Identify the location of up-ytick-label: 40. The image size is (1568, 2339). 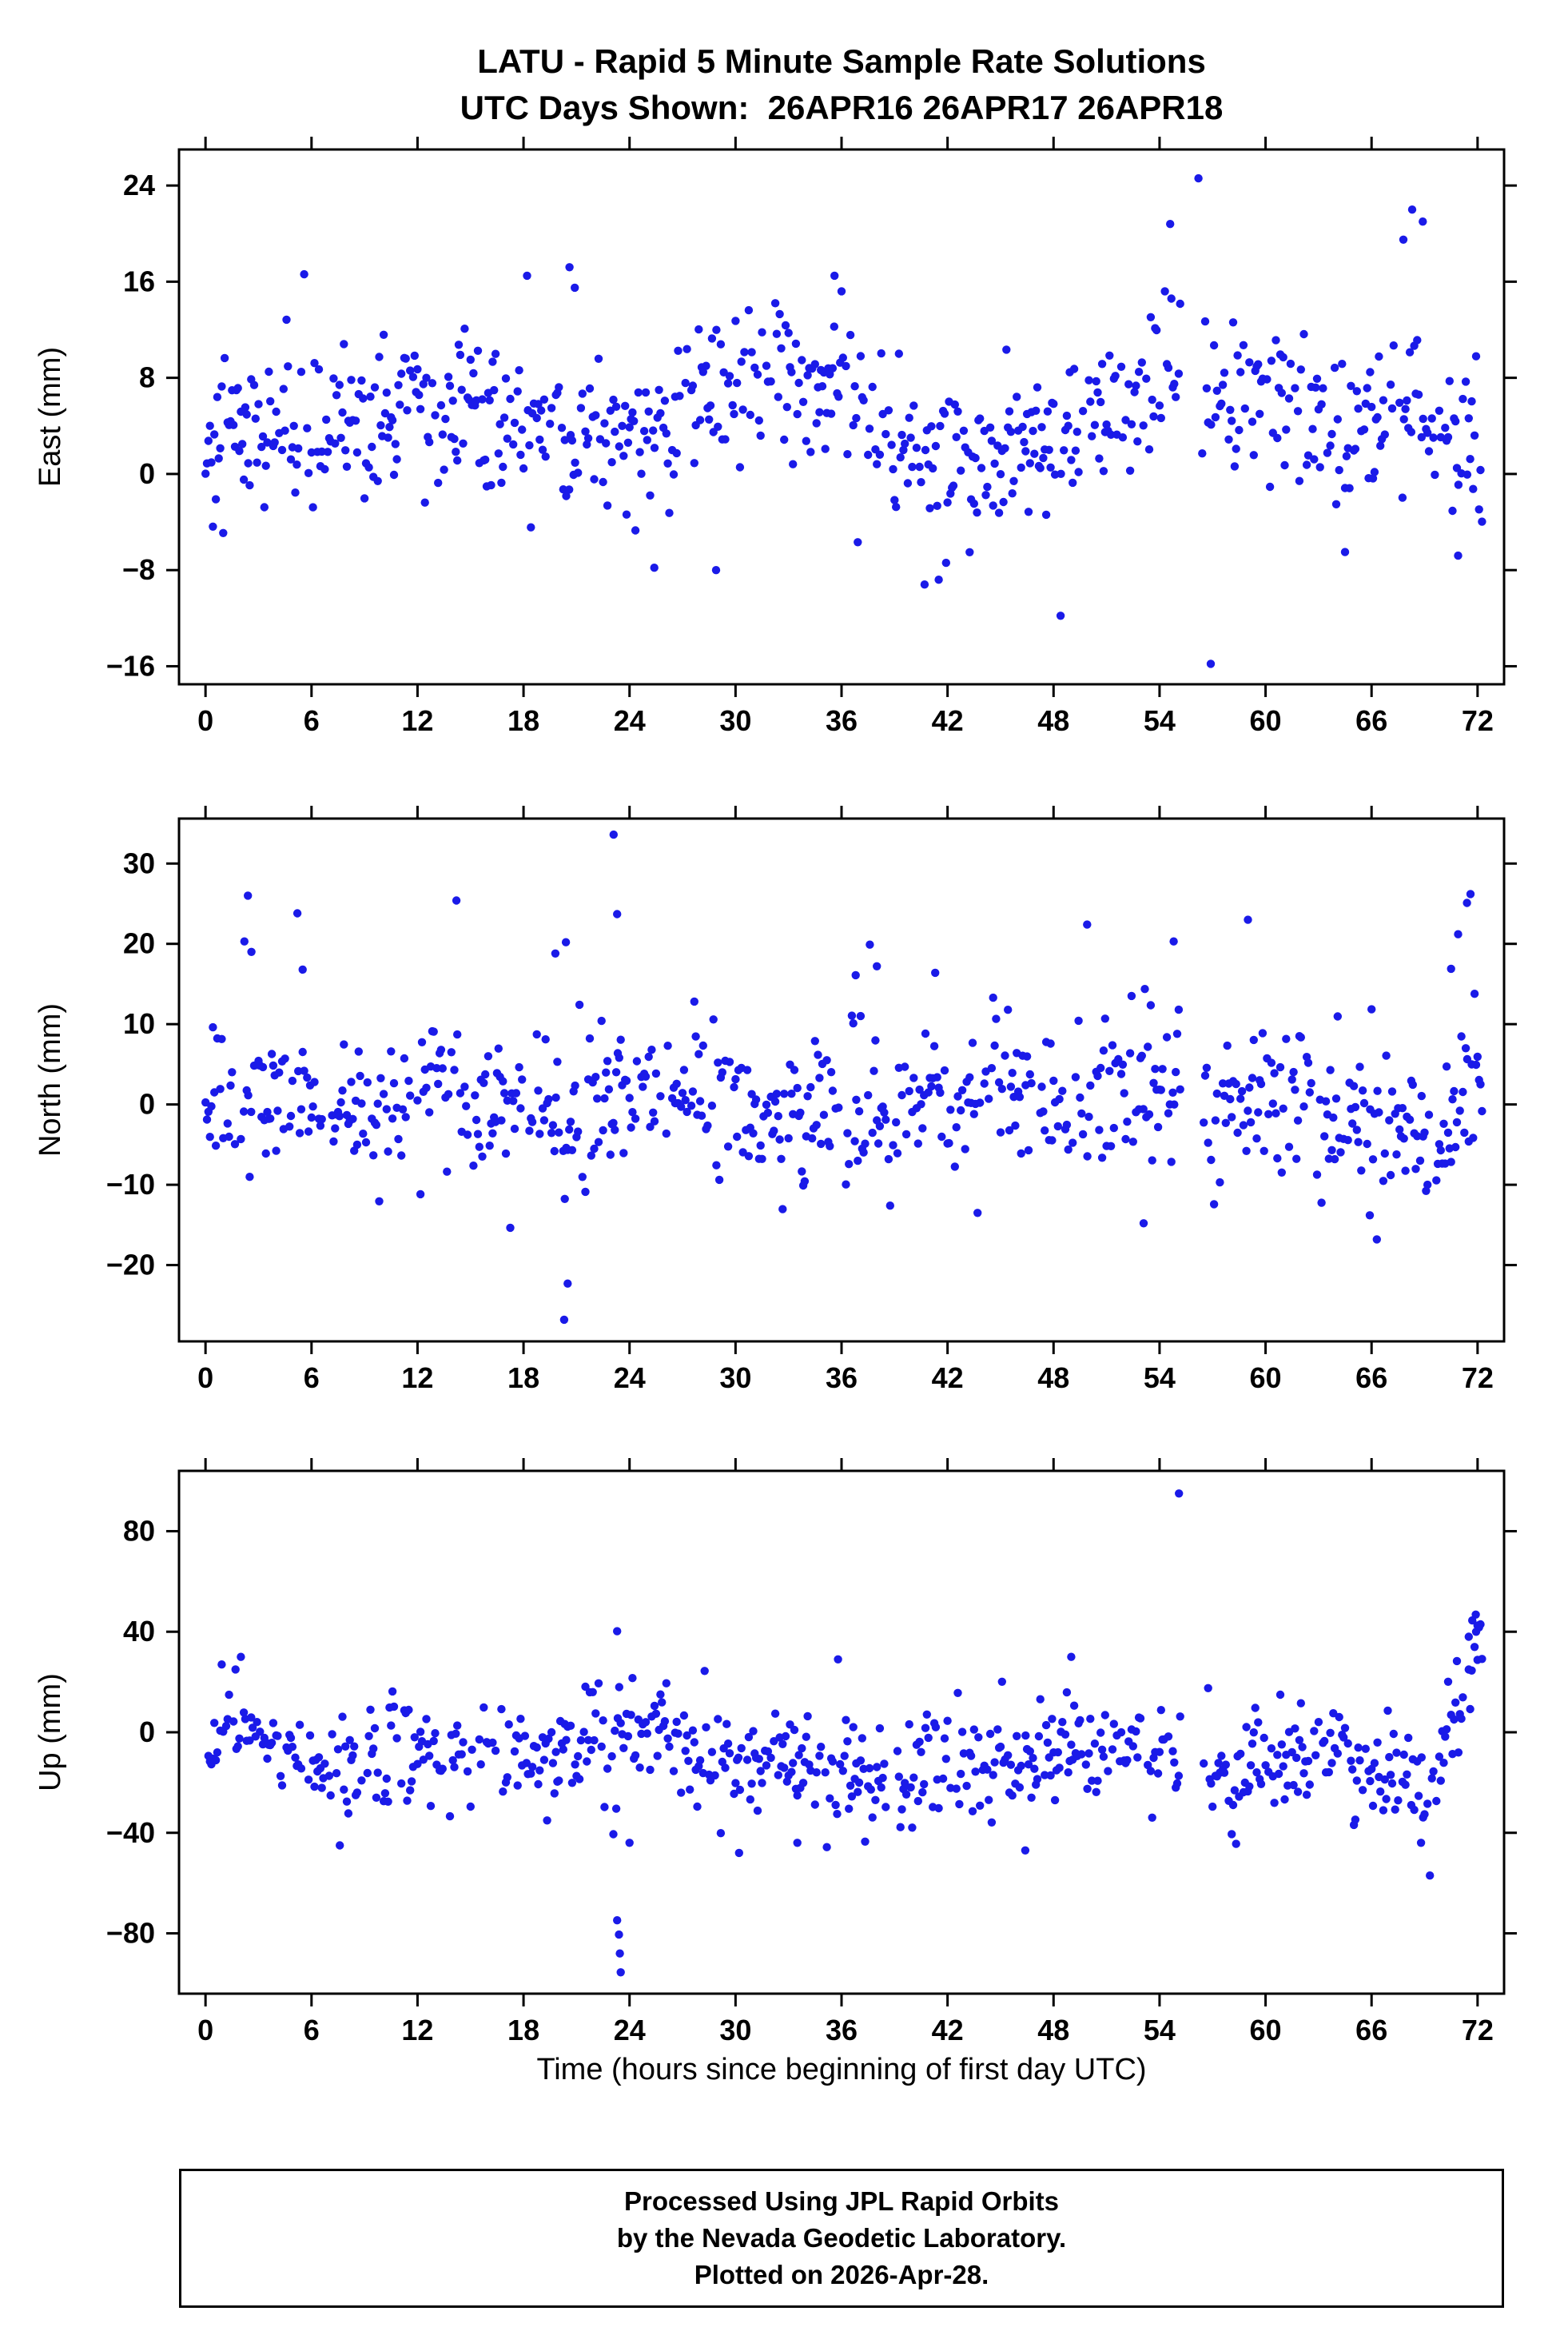
(139, 1631).